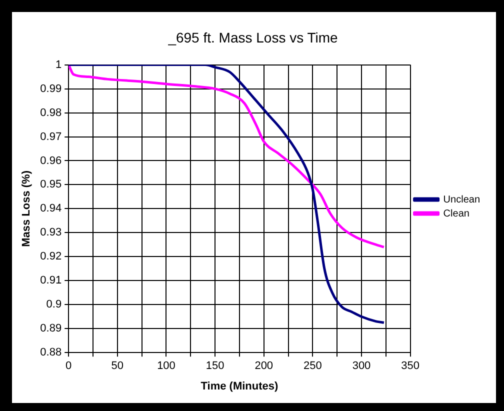  Describe the element at coordinates (51, 112) in the screenshot. I see `y-tick-label: 0.98` at that location.